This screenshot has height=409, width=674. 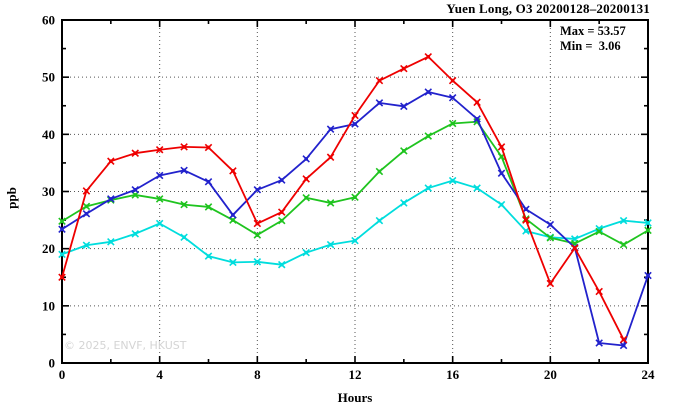 I want to click on watermark: © 2025, ENVF, HKUST, so click(x=125, y=345).